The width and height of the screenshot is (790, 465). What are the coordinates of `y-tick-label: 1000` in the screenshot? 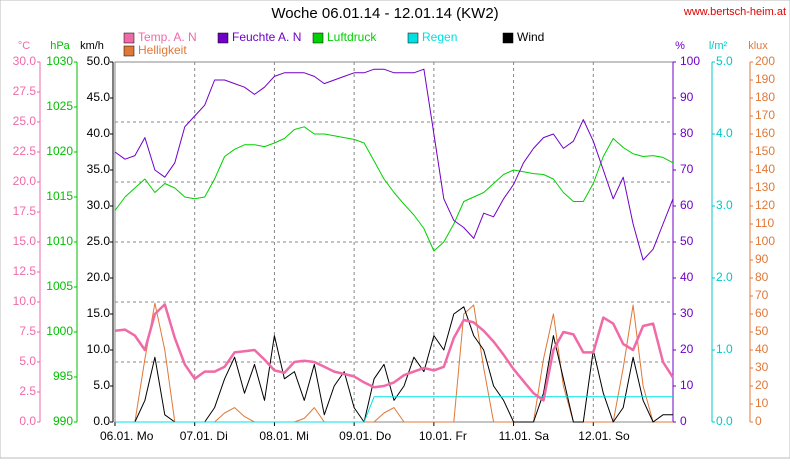 It's located at (59, 331).